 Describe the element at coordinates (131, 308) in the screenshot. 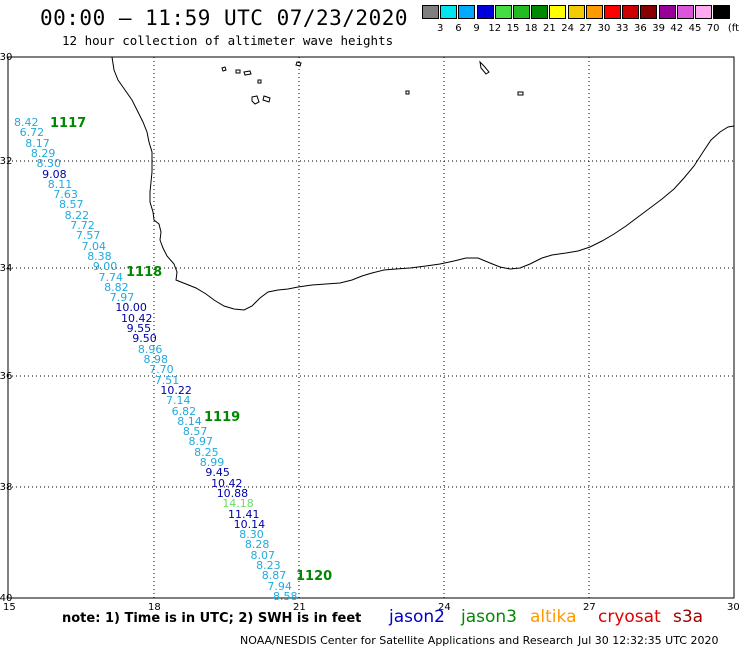

I see `swh-value-label: 10.00` at that location.